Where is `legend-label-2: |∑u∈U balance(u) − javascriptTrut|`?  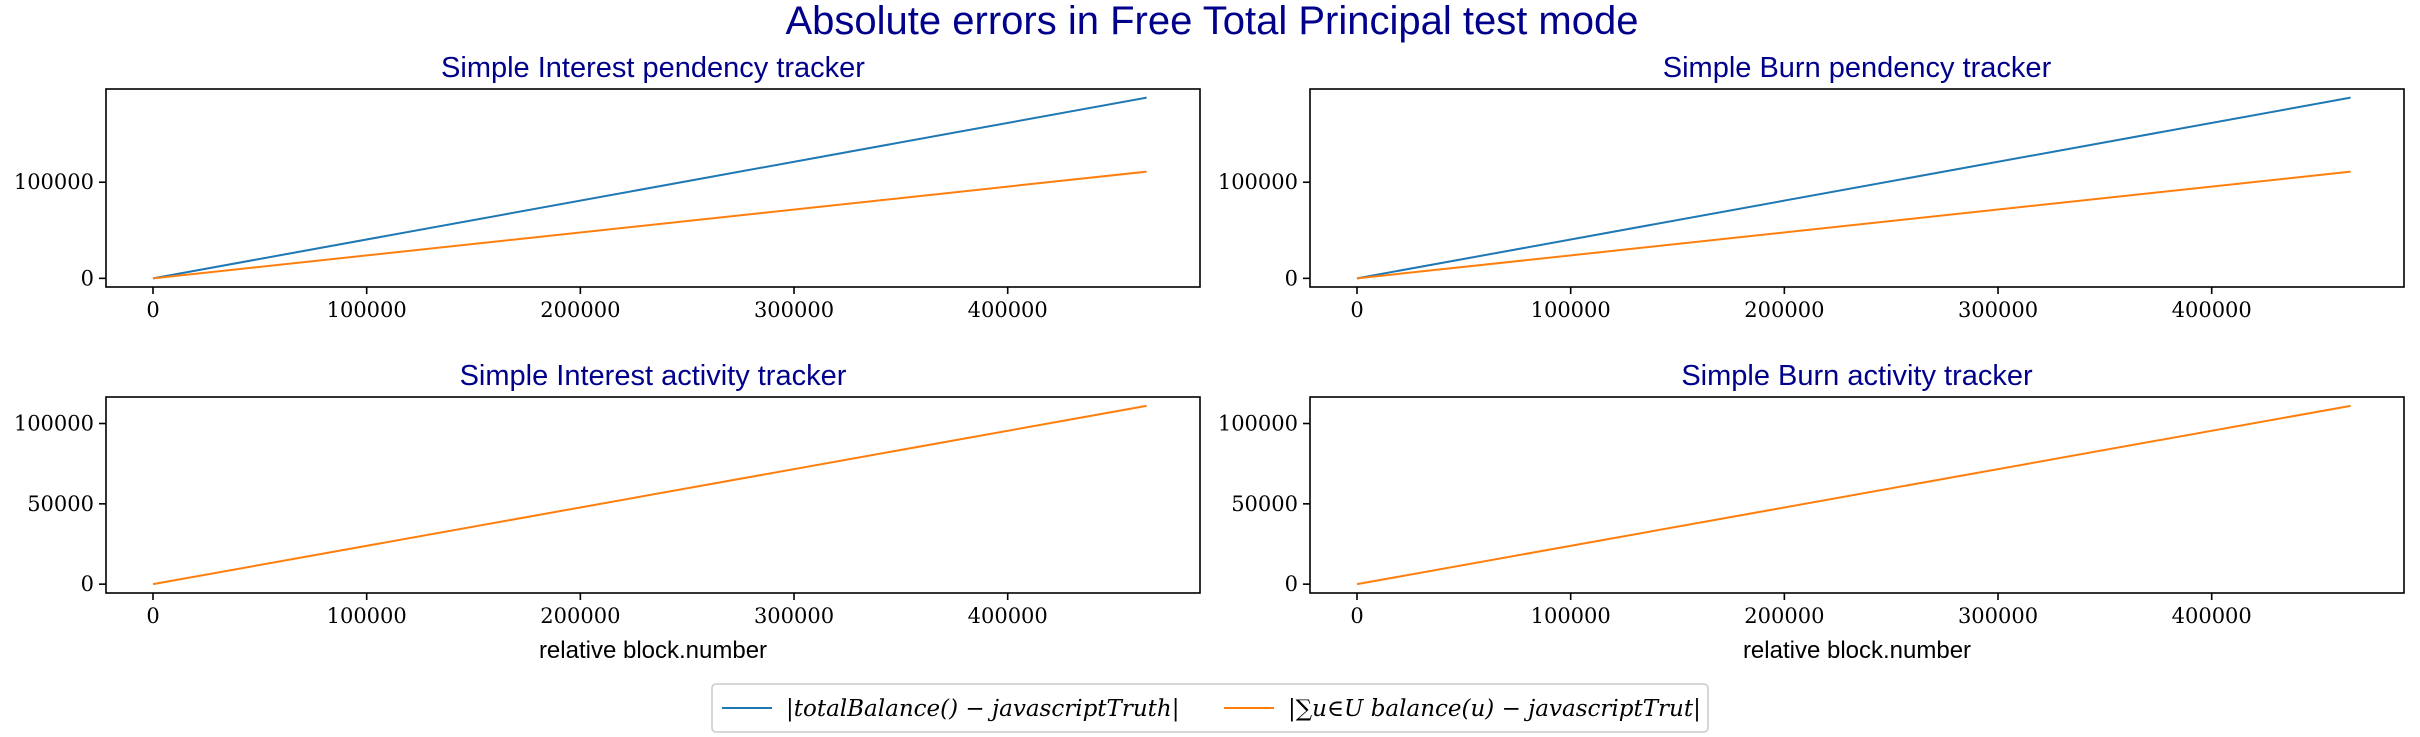
legend-label-2: |∑u∈U balance(u) − javascriptTrut| is located at coordinates (1494, 709).